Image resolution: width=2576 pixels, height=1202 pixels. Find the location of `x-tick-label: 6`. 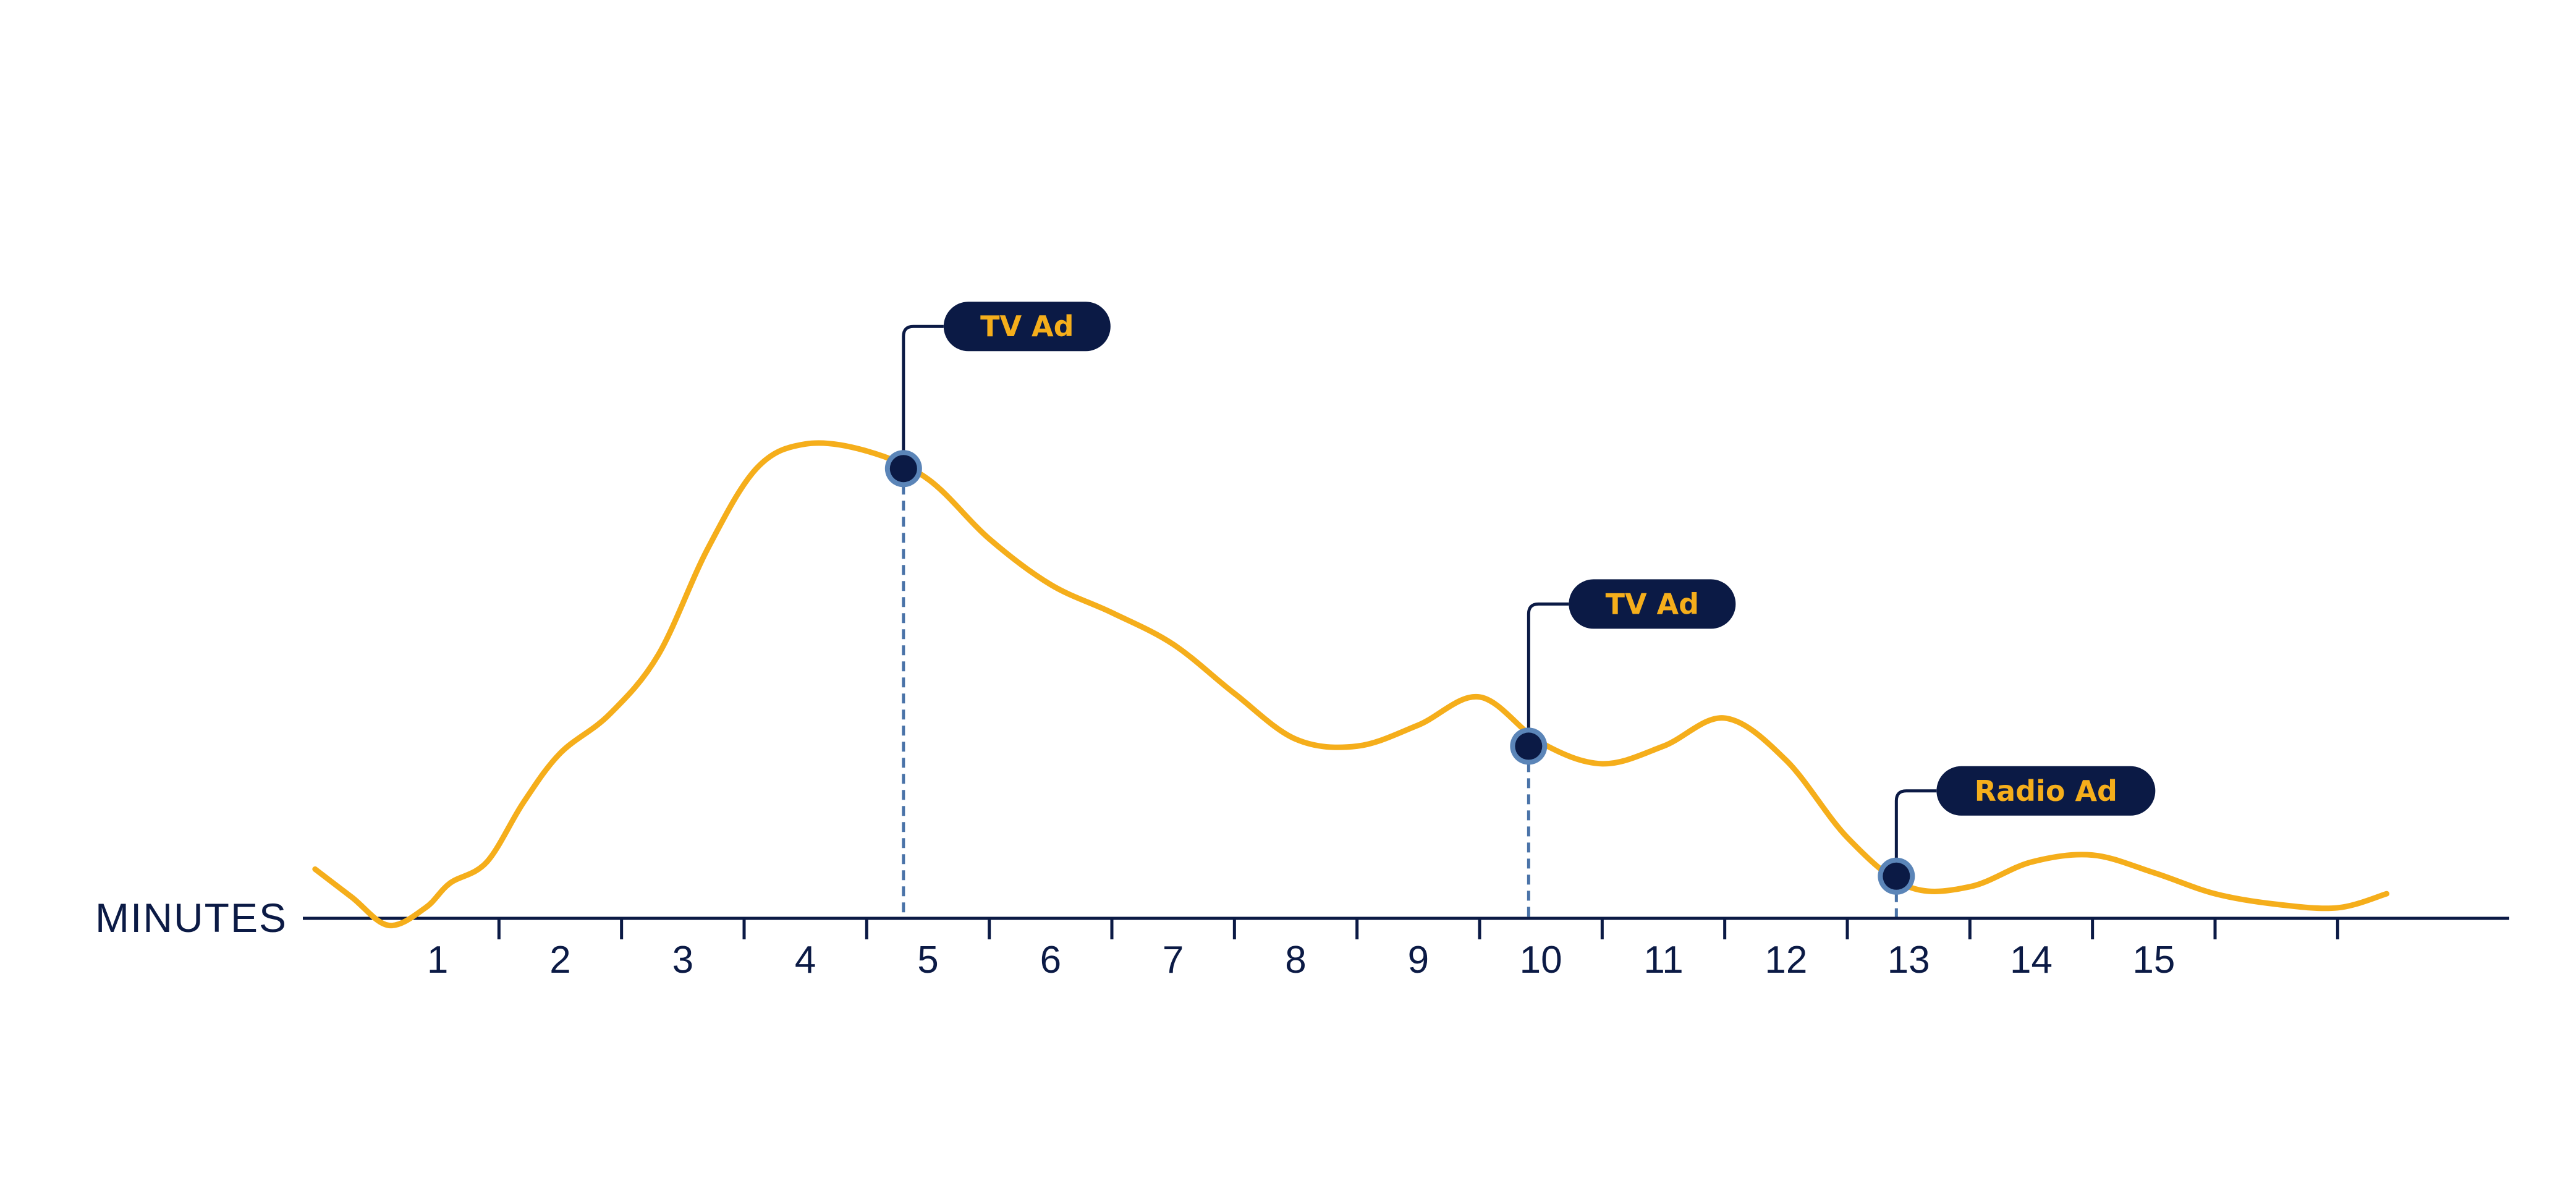

x-tick-label: 6 is located at coordinates (1050, 960).